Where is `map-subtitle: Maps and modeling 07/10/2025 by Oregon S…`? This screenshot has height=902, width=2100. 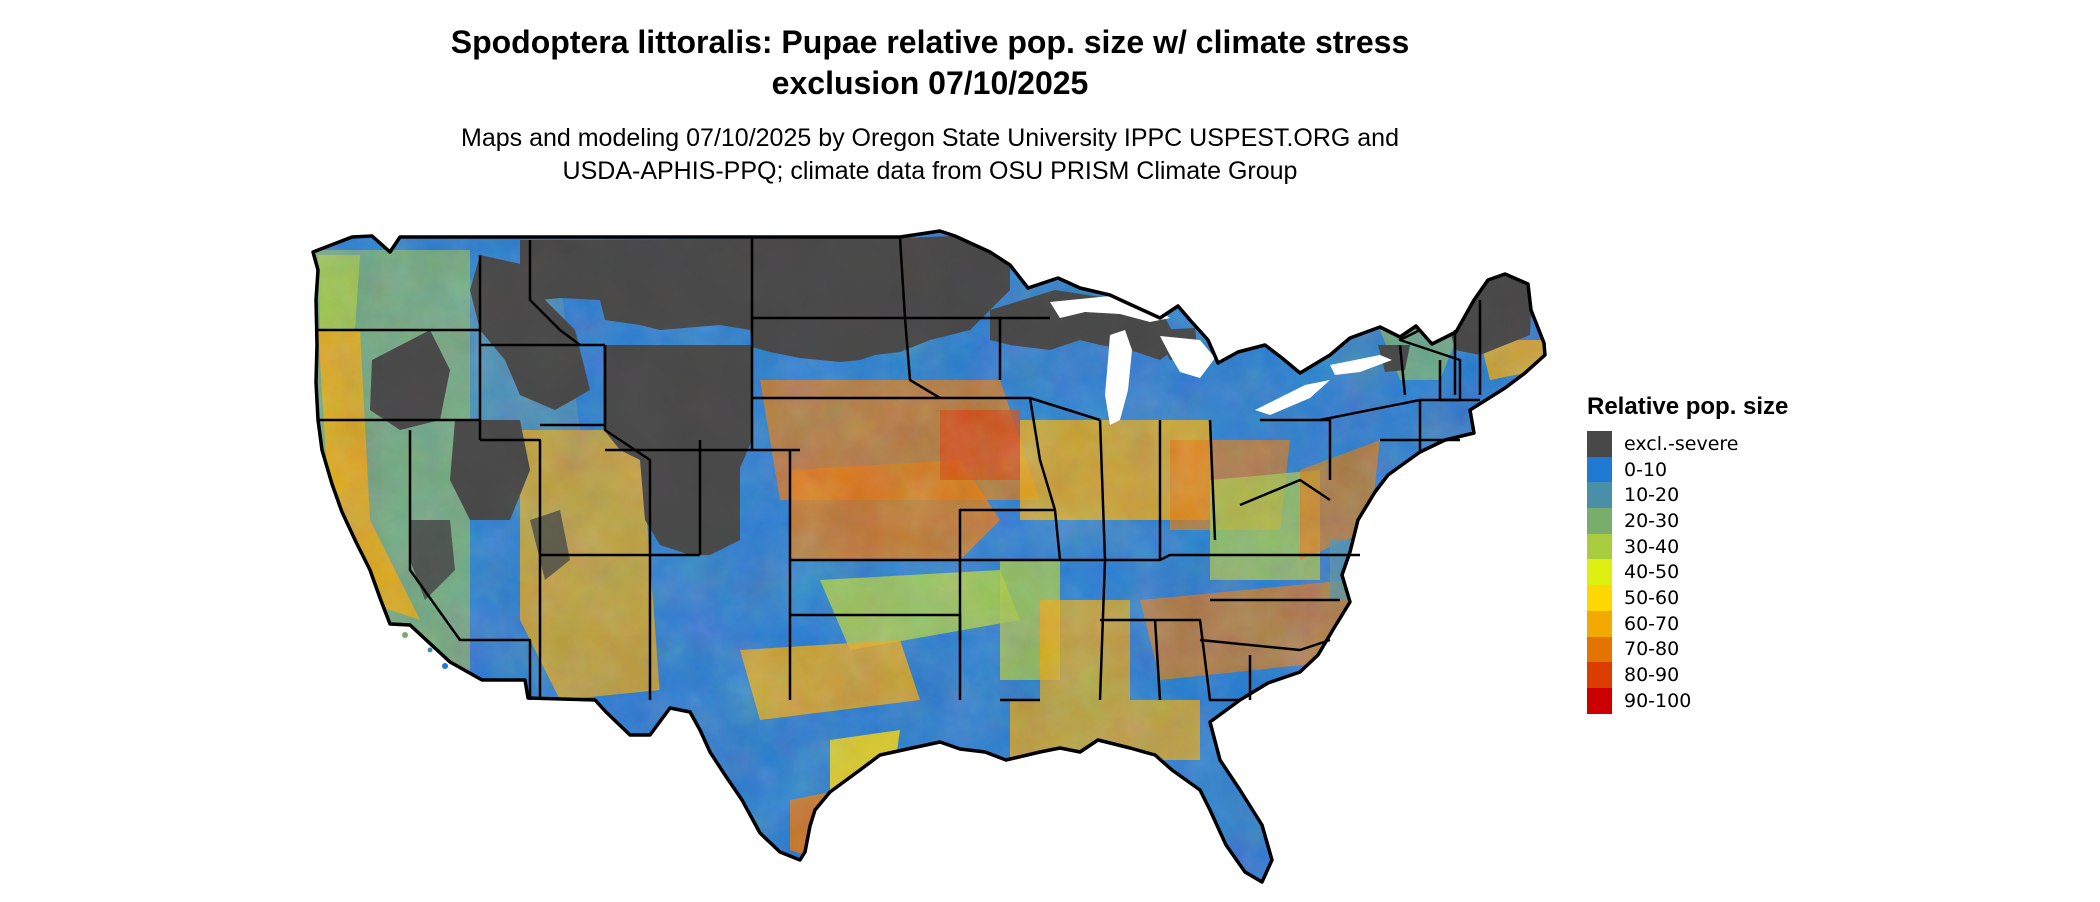 map-subtitle: Maps and modeling 07/10/2025 by Oregon S… is located at coordinates (930, 155).